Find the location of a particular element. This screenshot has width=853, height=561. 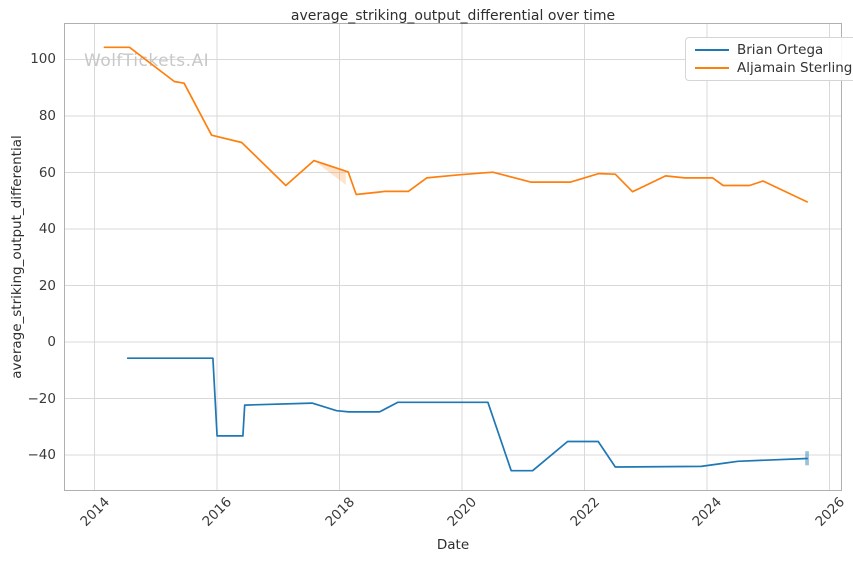

y-tick-label: 80 is located at coordinates (47, 116).